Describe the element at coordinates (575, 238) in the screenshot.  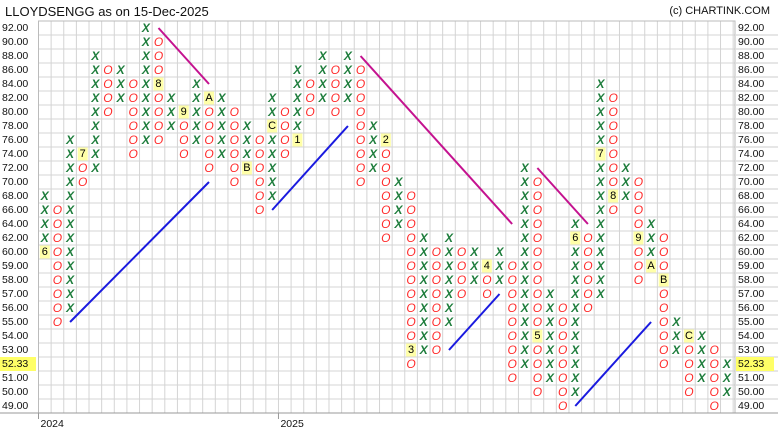
I see `month-marker: 6` at that location.